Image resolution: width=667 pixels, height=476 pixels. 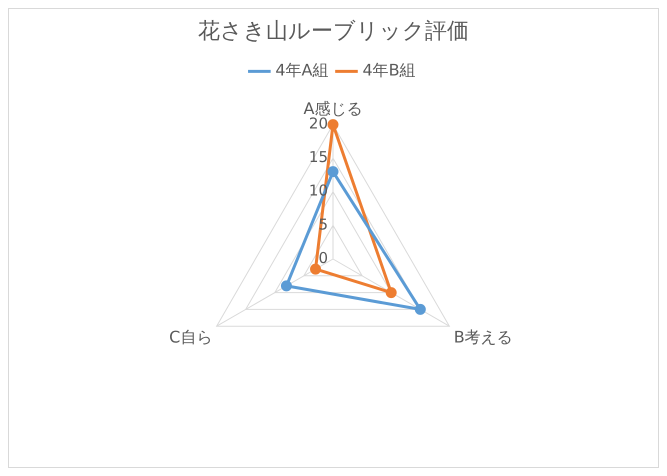 I want to click on y-tick-label: 0, so click(x=323, y=257).